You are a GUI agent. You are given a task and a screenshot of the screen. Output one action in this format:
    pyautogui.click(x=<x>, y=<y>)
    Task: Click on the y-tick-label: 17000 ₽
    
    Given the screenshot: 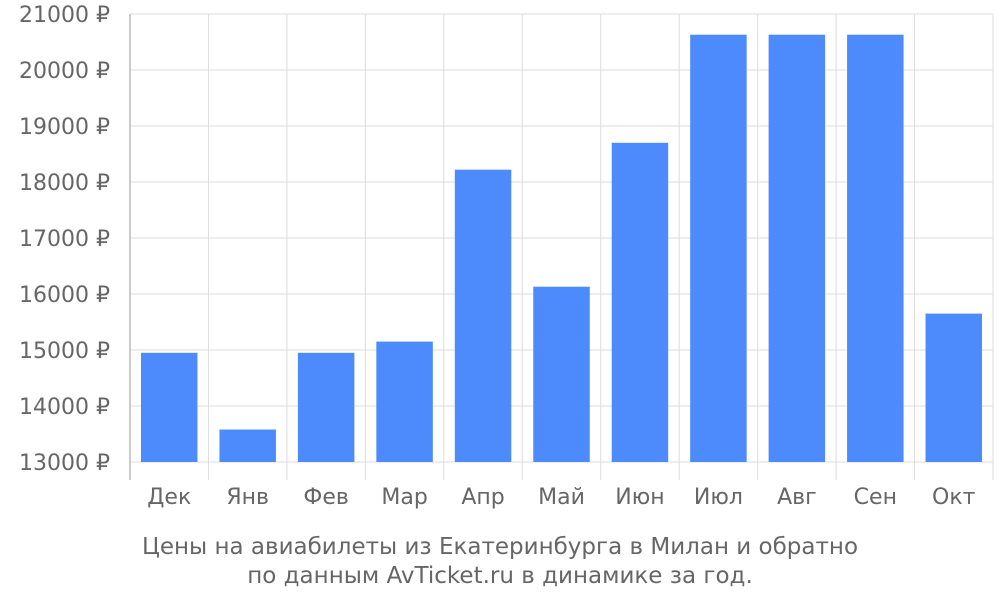 What is the action you would take?
    pyautogui.click(x=64, y=239)
    